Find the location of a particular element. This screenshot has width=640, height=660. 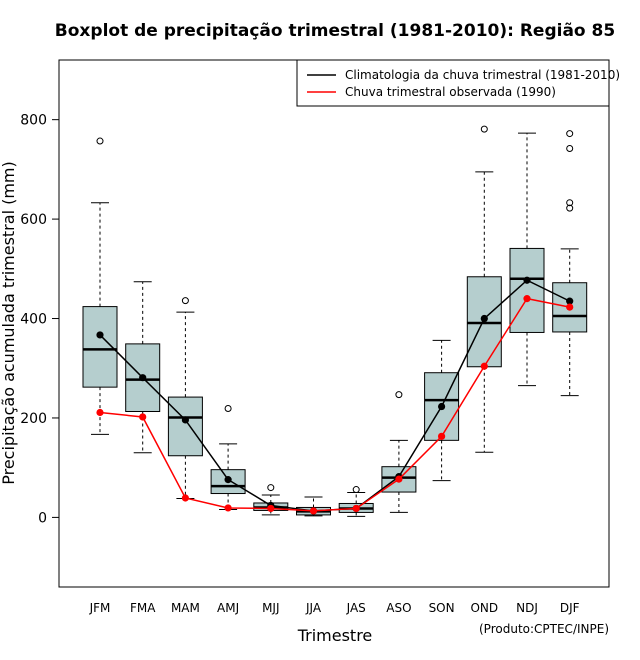

box-ASO is located at coordinates (399, 452).